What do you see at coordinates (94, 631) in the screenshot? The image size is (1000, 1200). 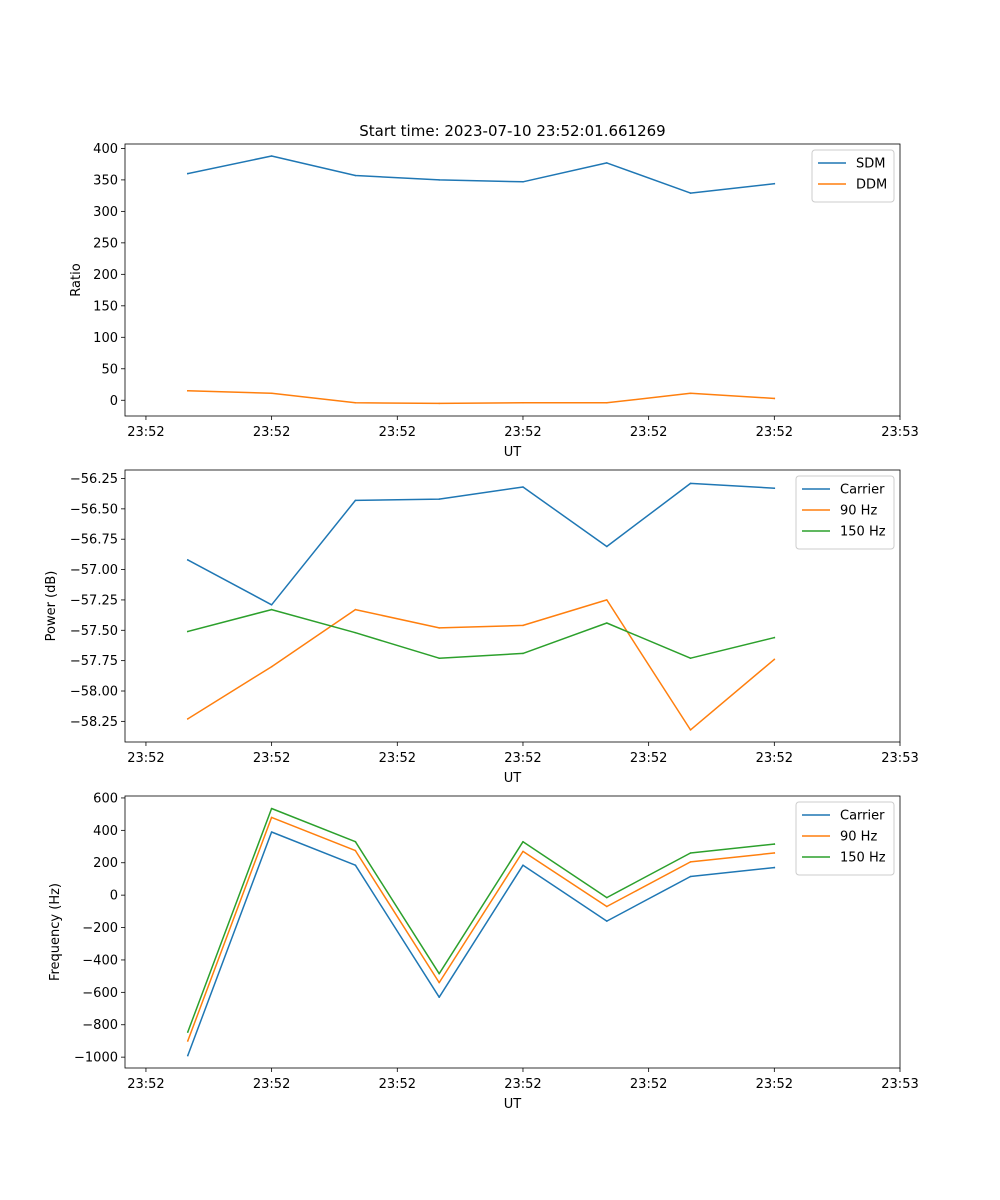 I see `y-tick-label: −57.50` at bounding box center [94, 631].